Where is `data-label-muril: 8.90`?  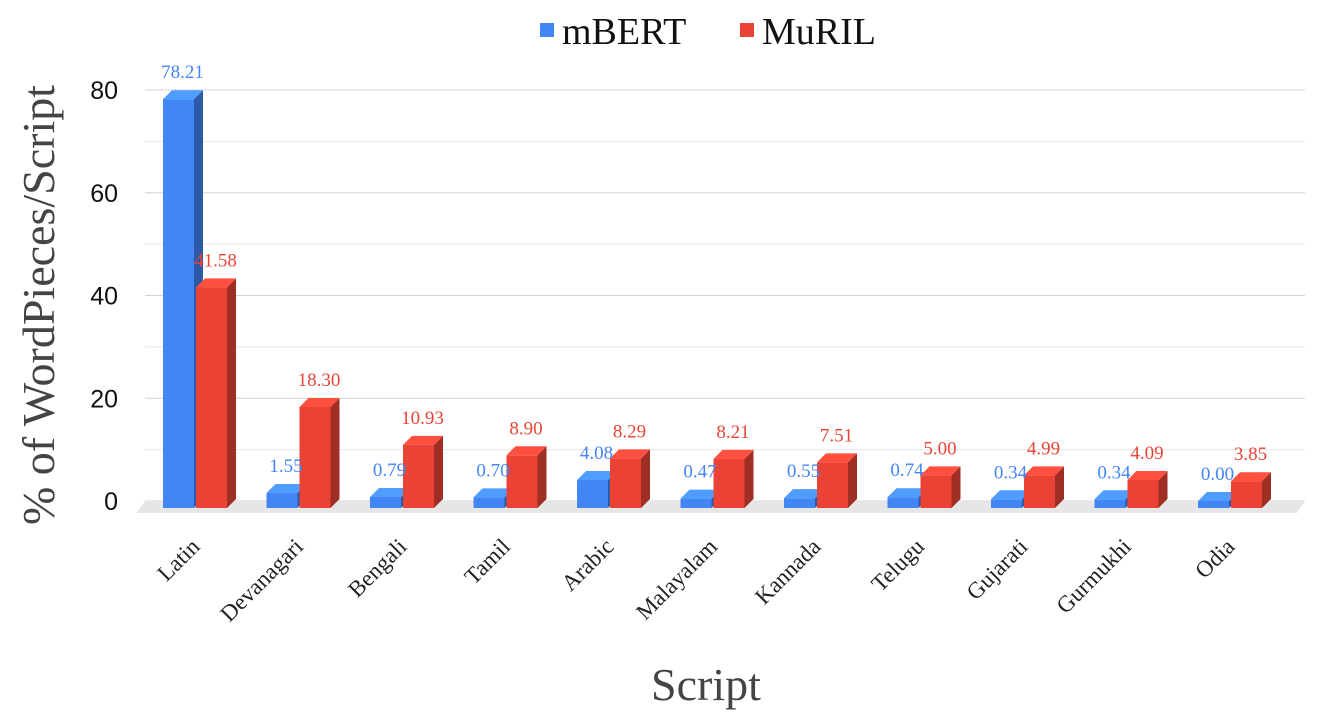 data-label-muril: 8.90 is located at coordinates (525, 428).